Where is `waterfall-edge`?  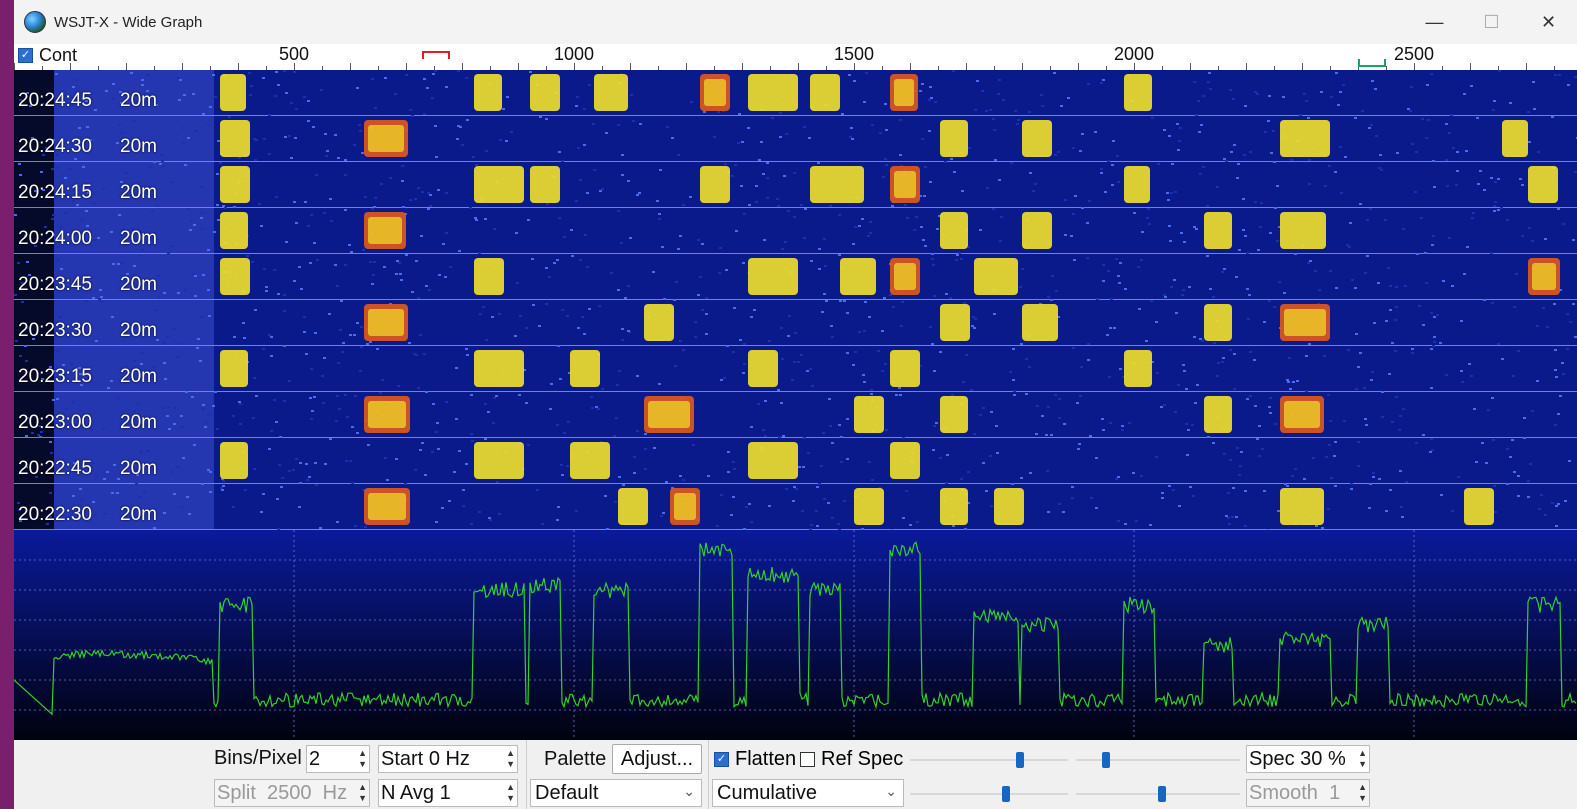 waterfall-edge is located at coordinates (34, 185).